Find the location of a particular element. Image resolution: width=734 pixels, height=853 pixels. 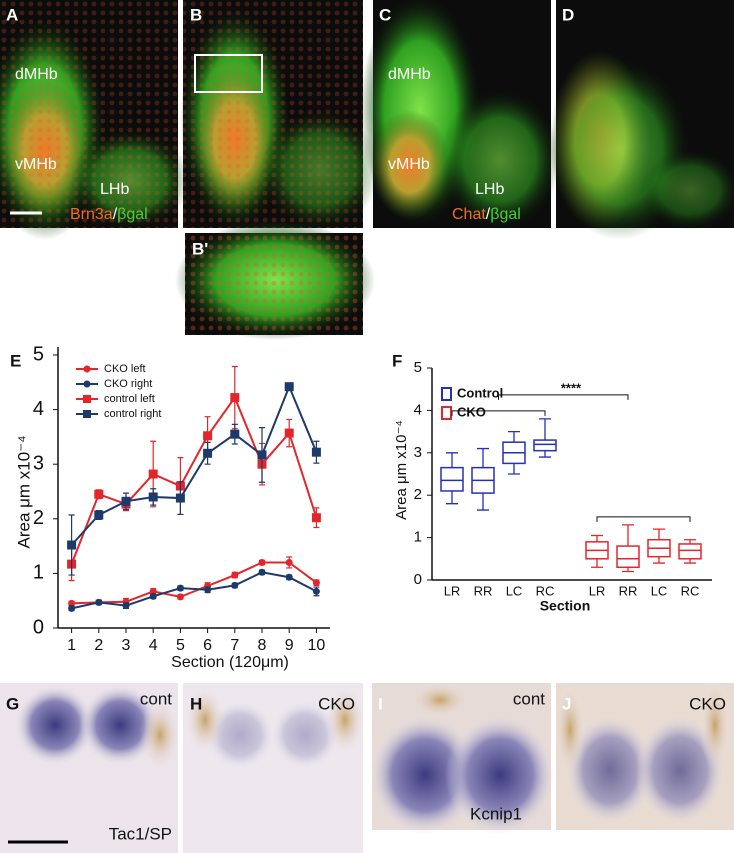

panel-label: G is located at coordinates (12, 703).